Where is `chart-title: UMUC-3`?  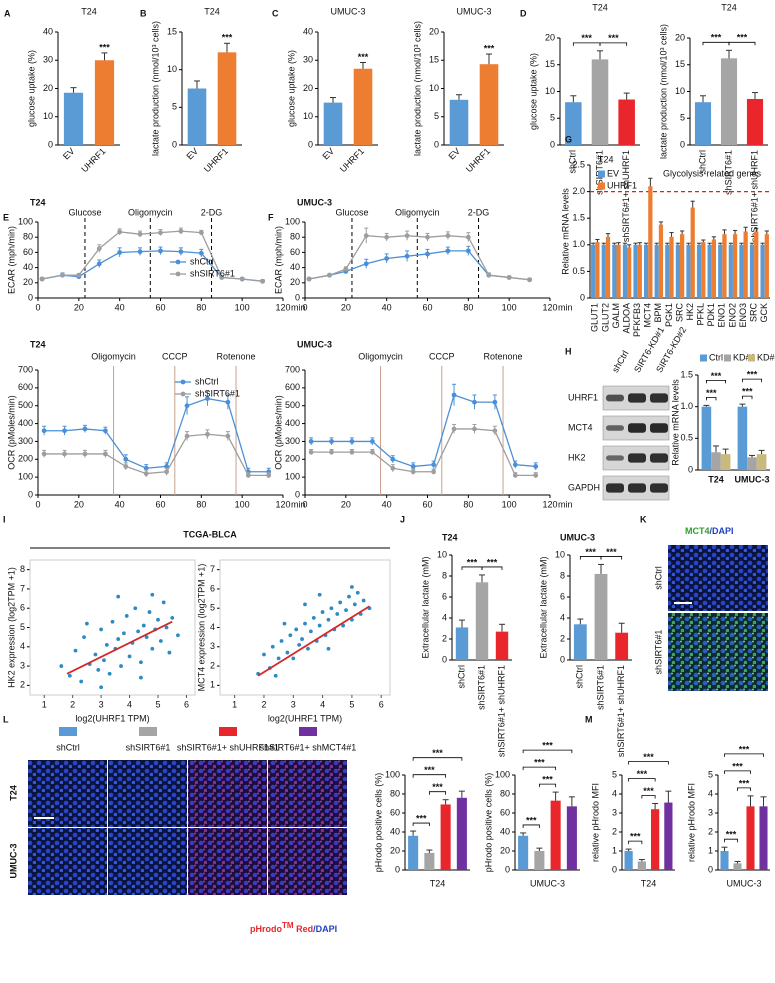
chart-title: UMUC-3 is located at coordinates (314, 344).